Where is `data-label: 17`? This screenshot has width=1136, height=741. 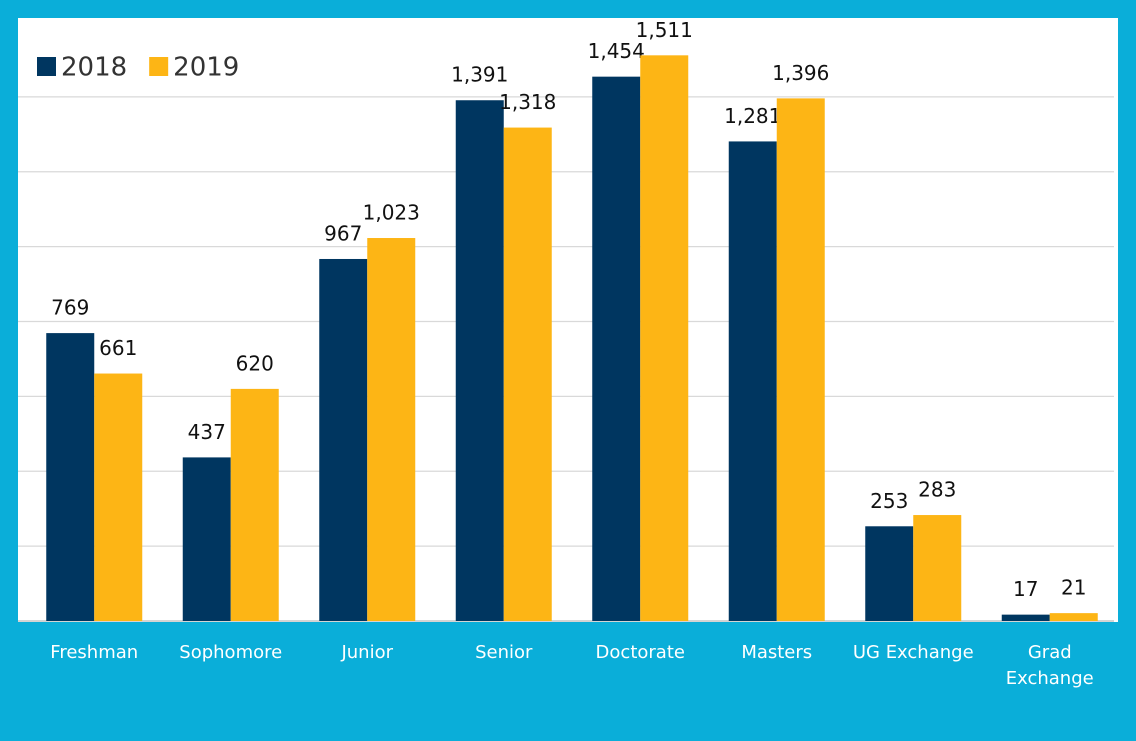
data-label: 17 is located at coordinates (1025, 589).